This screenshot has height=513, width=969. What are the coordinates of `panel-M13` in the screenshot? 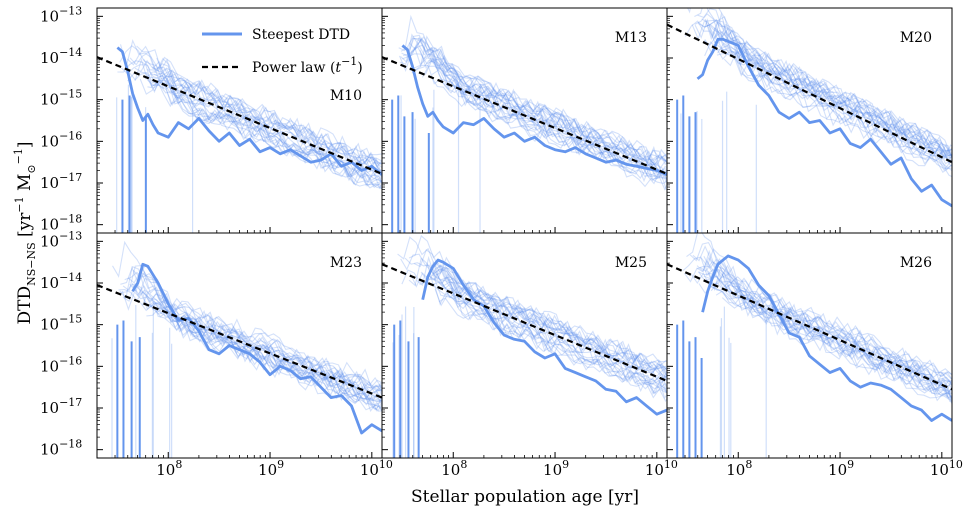 It's located at (524, 123).